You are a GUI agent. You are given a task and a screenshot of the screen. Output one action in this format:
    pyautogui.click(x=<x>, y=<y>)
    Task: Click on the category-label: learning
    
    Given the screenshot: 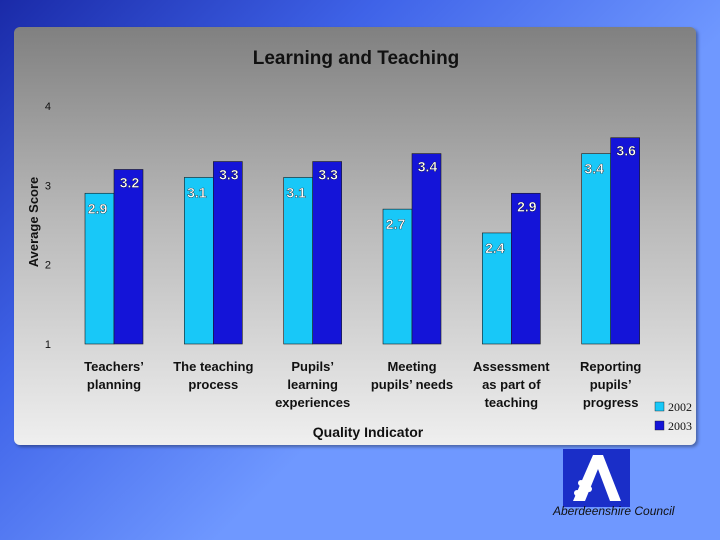 What is the action you would take?
    pyautogui.click(x=312, y=384)
    